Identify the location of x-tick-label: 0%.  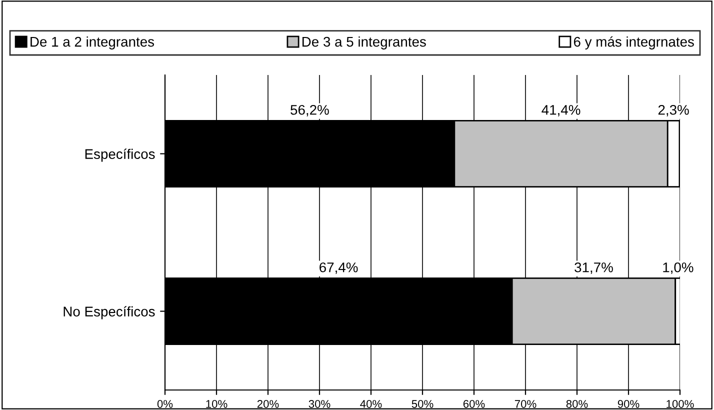
(165, 404).